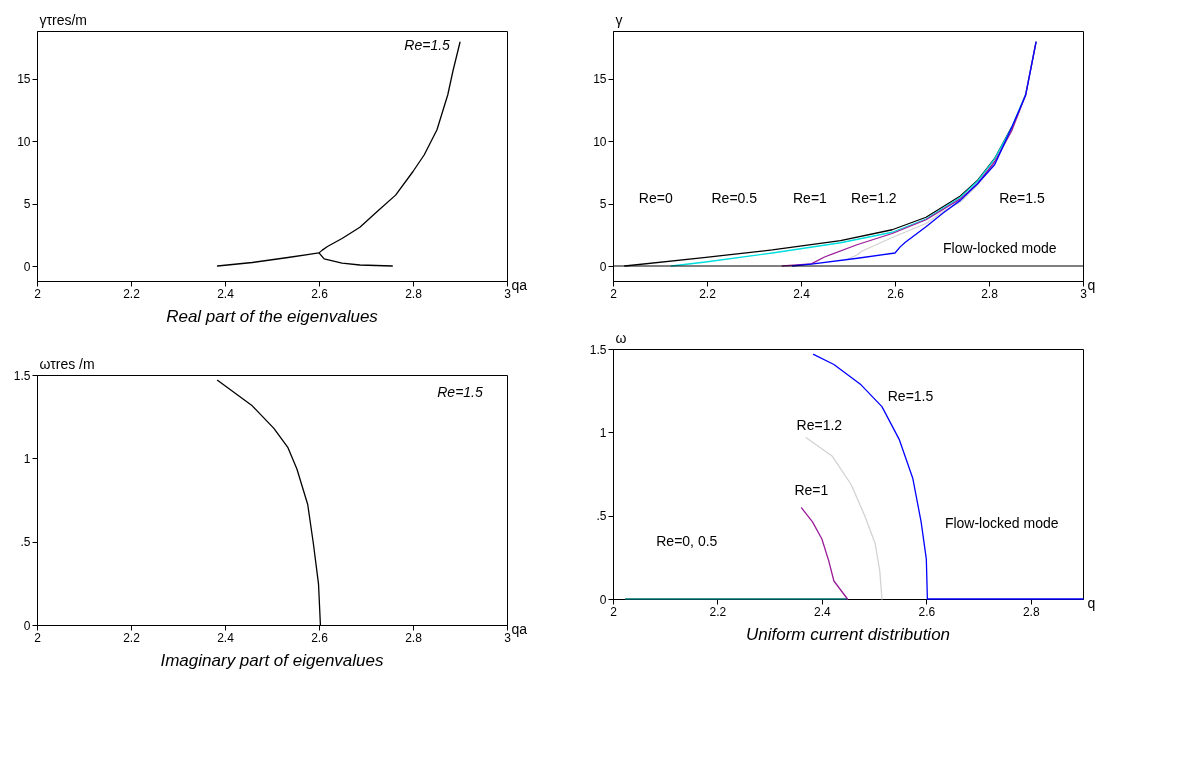 This screenshot has width=1194, height=780. What do you see at coordinates (619, 19) in the screenshot?
I see `y-axis-title: γ` at bounding box center [619, 19].